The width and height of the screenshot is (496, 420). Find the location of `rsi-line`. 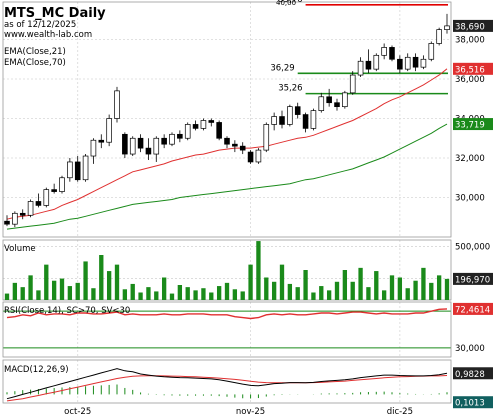

rsi-line is located at coordinates (227, 314).